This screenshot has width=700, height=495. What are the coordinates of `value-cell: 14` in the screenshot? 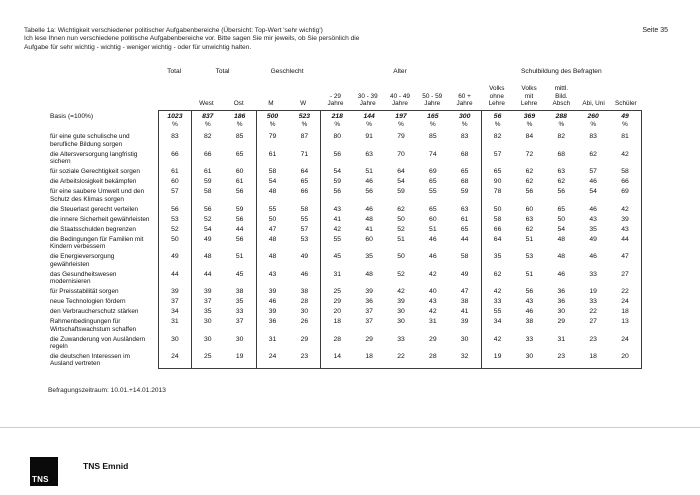 It's located at (337, 357).